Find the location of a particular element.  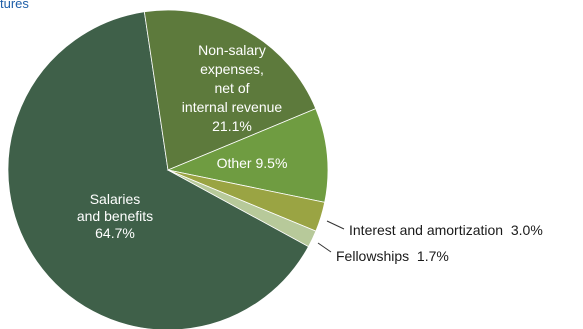

slice-label-line: internal revenue is located at coordinates (232, 107).